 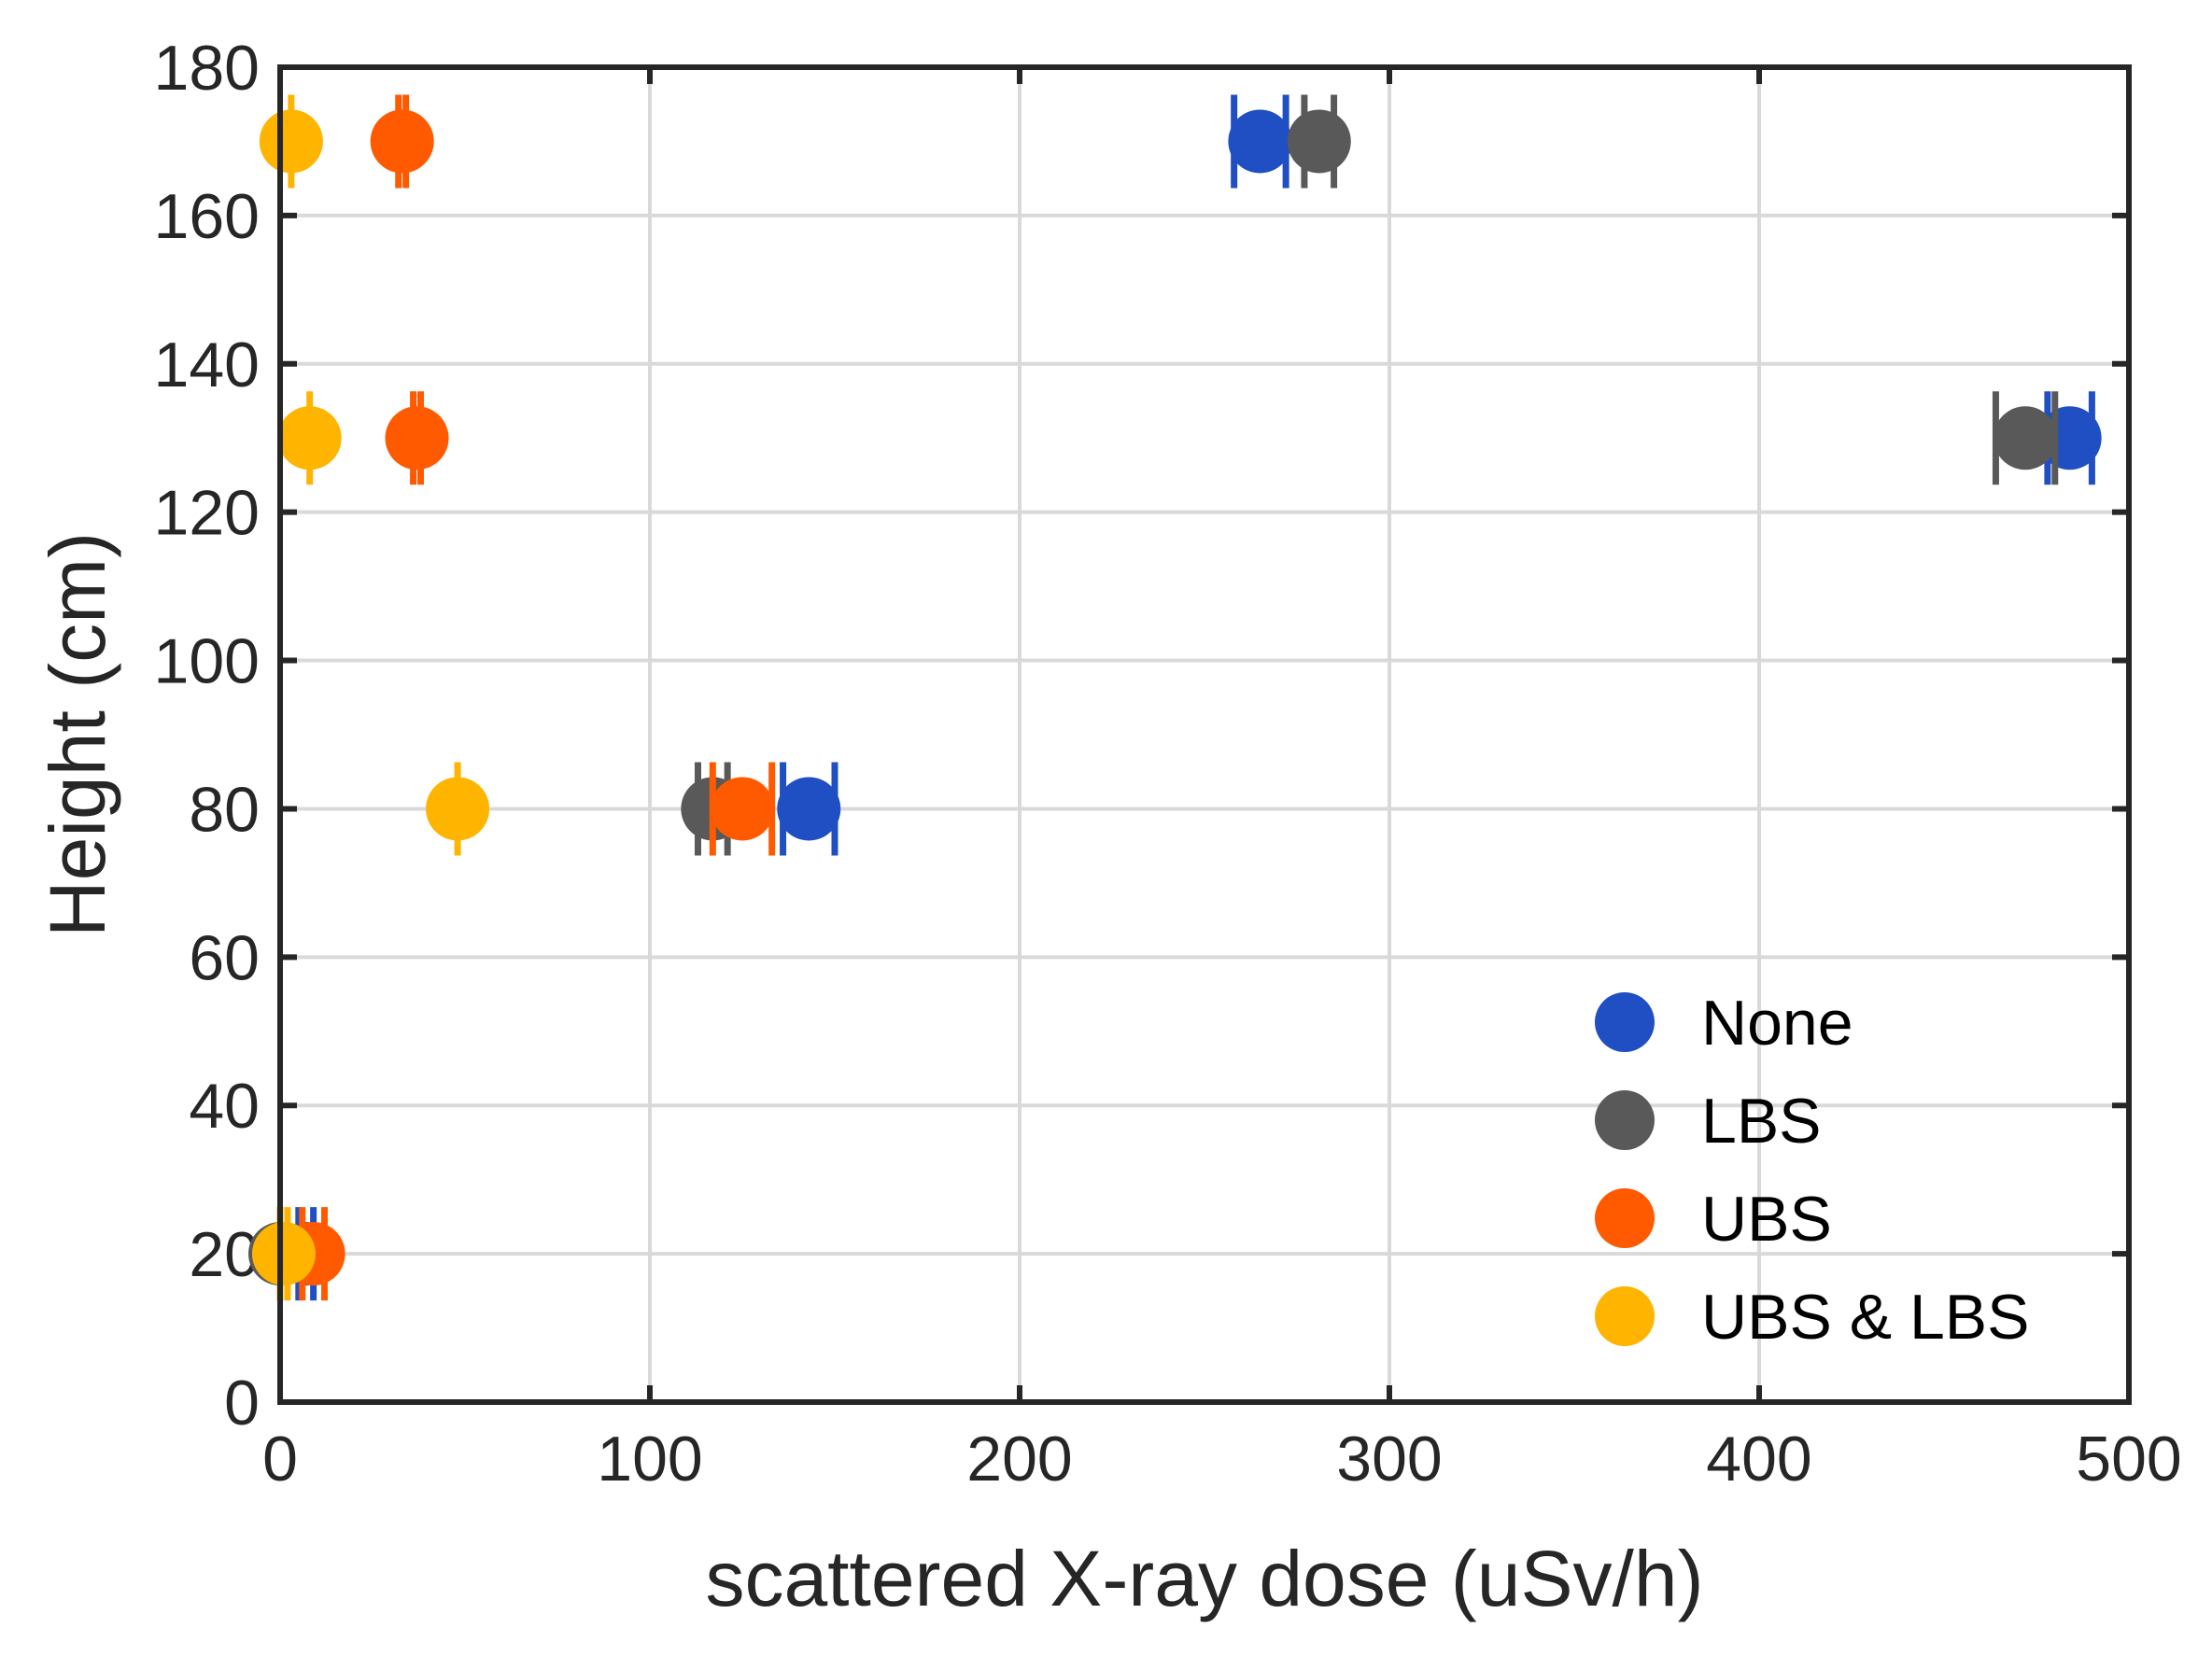 What do you see at coordinates (77, 734) in the screenshot?
I see `y-axis-label: Height (cm)` at bounding box center [77, 734].